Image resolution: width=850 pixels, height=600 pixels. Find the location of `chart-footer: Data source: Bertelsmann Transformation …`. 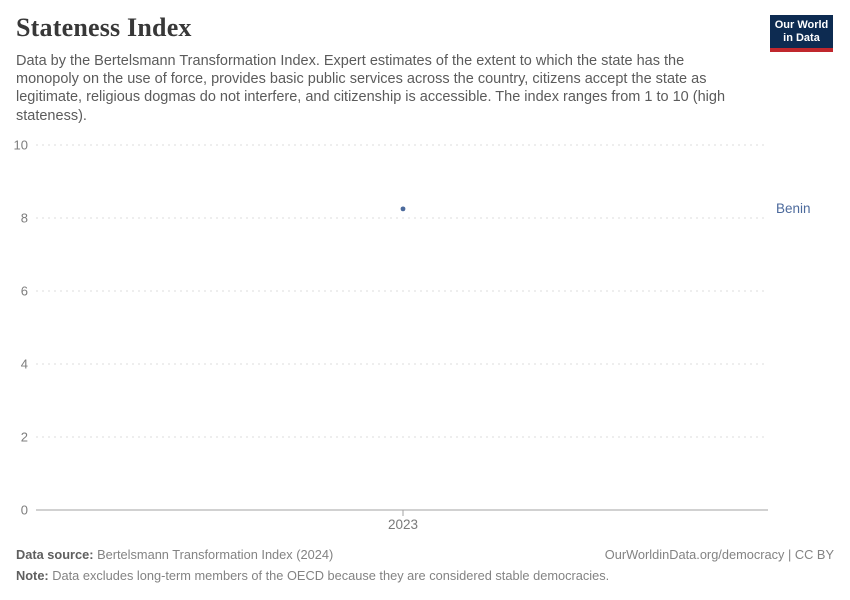

chart-footer: Data source: Bertelsmann Transformation … is located at coordinates (425, 565).